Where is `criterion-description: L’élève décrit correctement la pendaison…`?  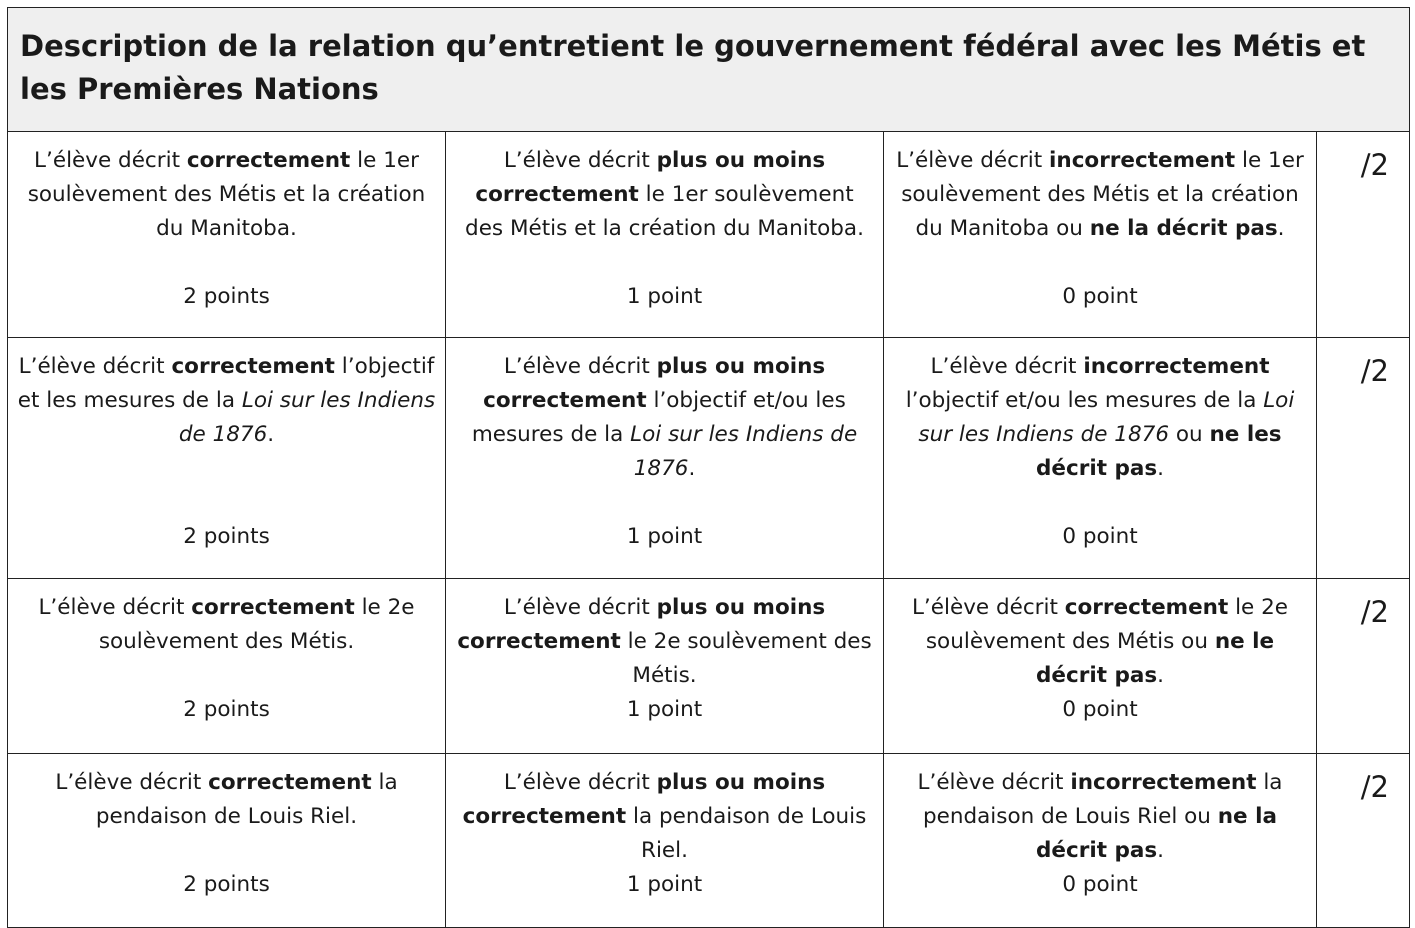
criterion-description: L’élève décrit correctement la pendaison… is located at coordinates (226, 799).